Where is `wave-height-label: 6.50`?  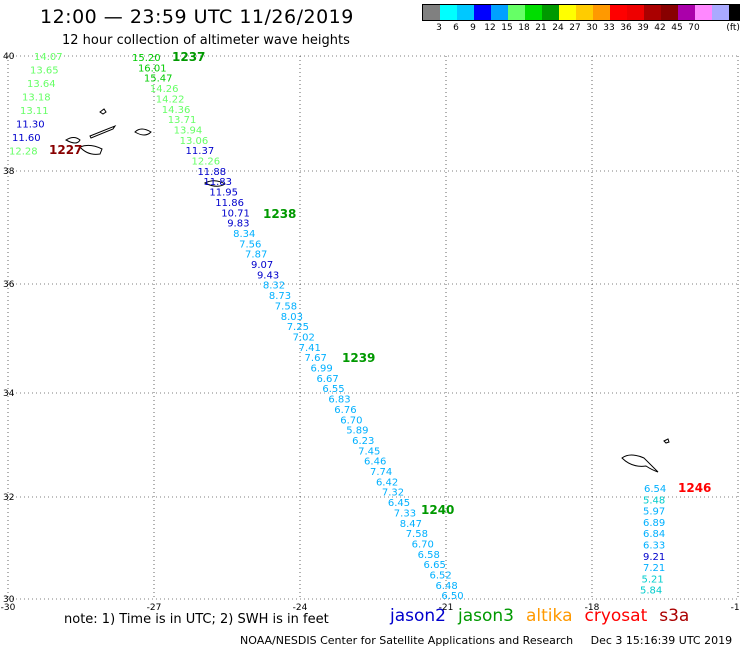
wave-height-label: 6.50 is located at coordinates (452, 596).